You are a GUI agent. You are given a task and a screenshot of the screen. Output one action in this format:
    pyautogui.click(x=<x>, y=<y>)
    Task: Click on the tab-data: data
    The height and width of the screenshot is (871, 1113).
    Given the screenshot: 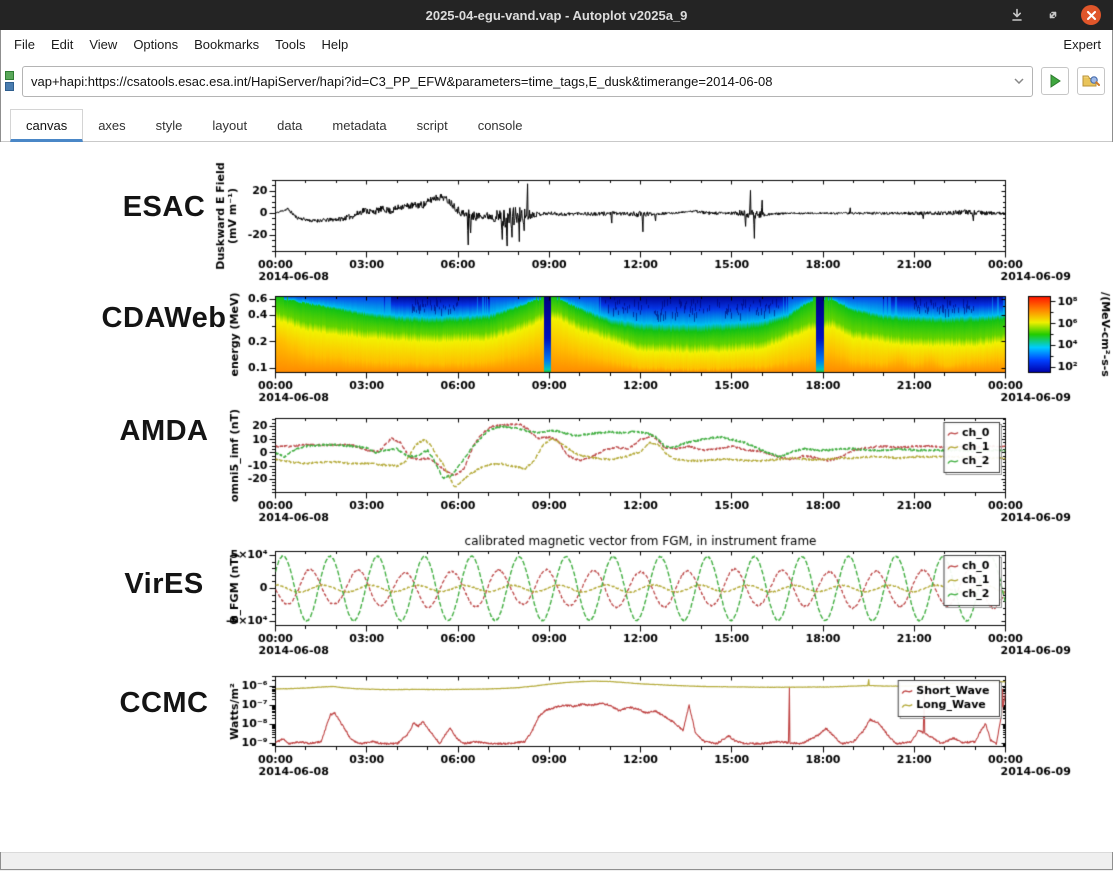 What is the action you would take?
    pyautogui.click(x=290, y=125)
    